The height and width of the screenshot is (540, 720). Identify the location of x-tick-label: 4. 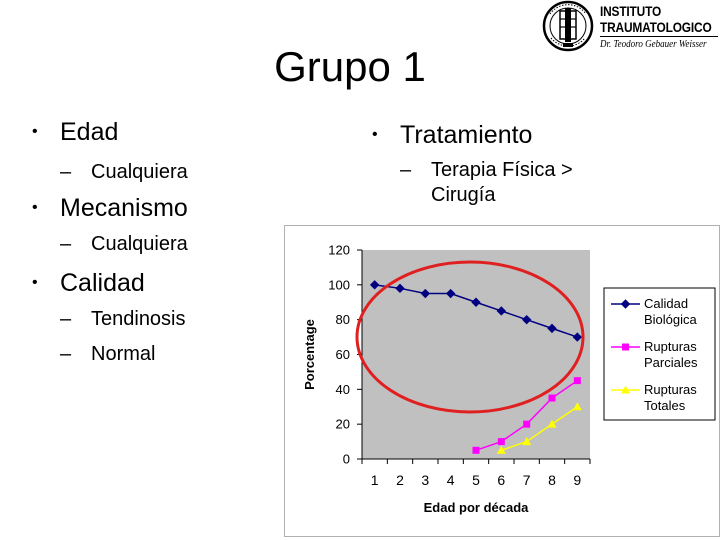
(451, 480).